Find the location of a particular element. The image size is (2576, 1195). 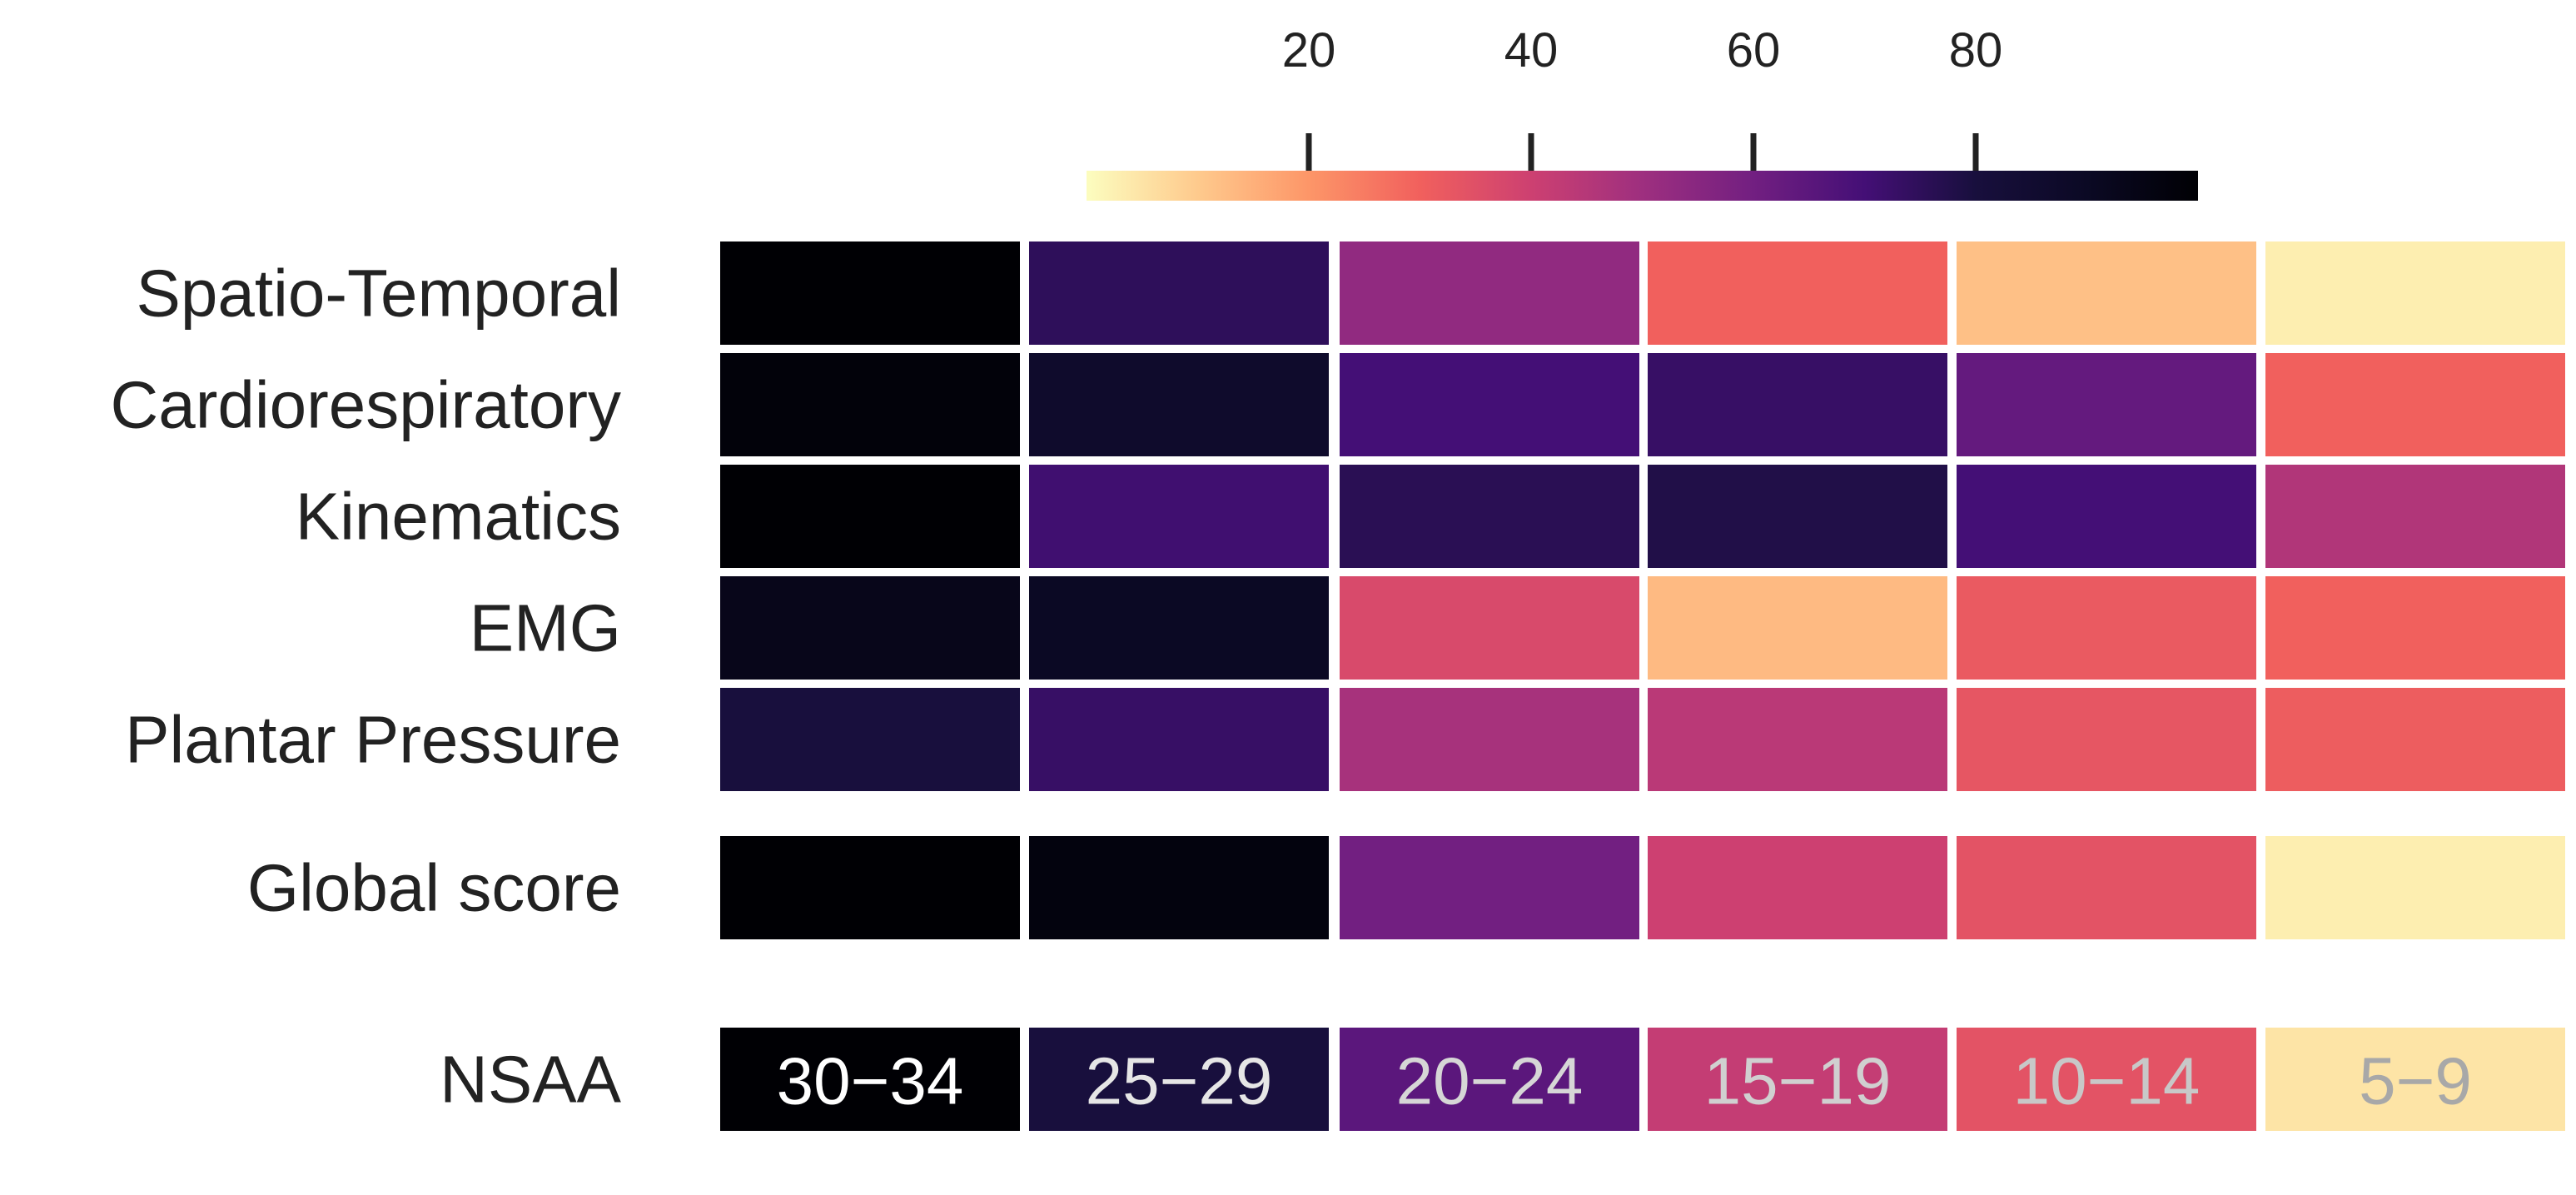

row-label: EMG is located at coordinates (545, 628).